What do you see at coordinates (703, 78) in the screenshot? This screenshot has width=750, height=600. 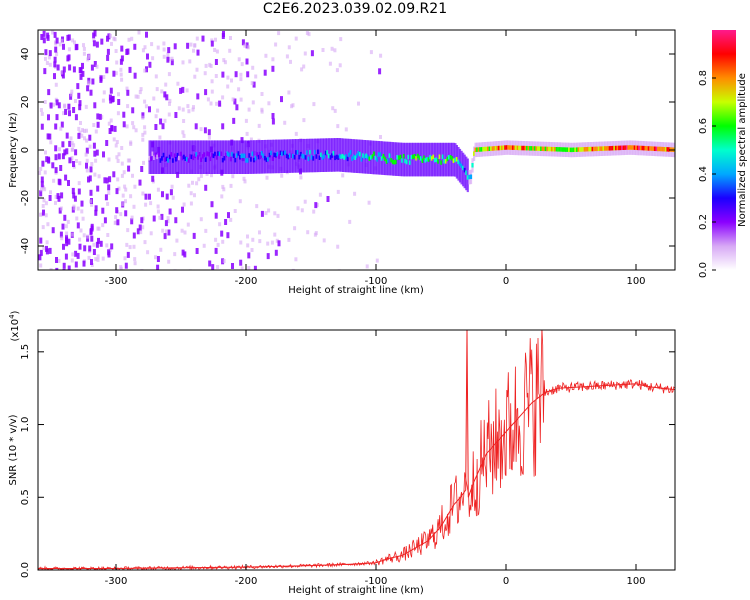 I see `colorbar-tick-label: 0.8` at bounding box center [703, 78].